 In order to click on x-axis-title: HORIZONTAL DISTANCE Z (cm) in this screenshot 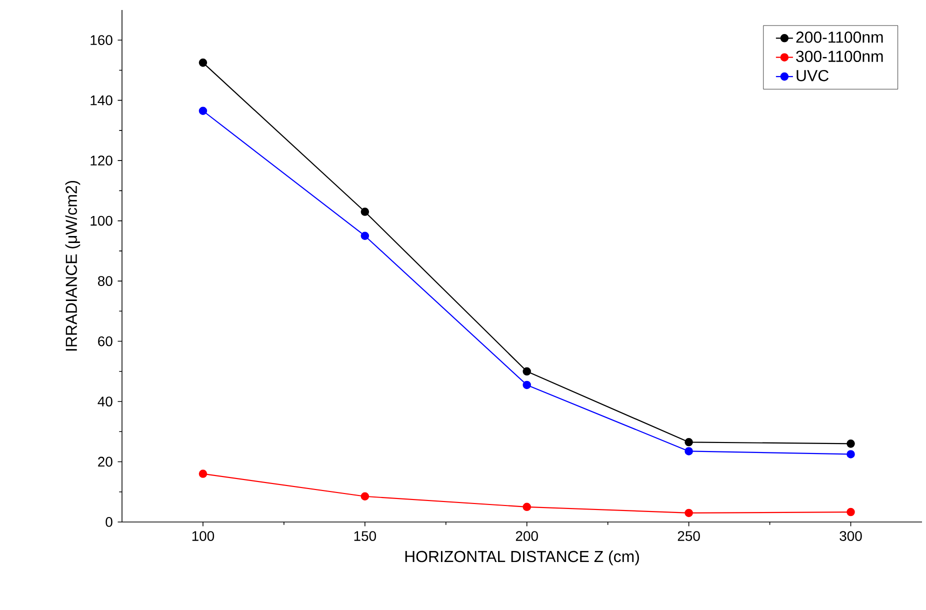, I will do `click(522, 558)`.